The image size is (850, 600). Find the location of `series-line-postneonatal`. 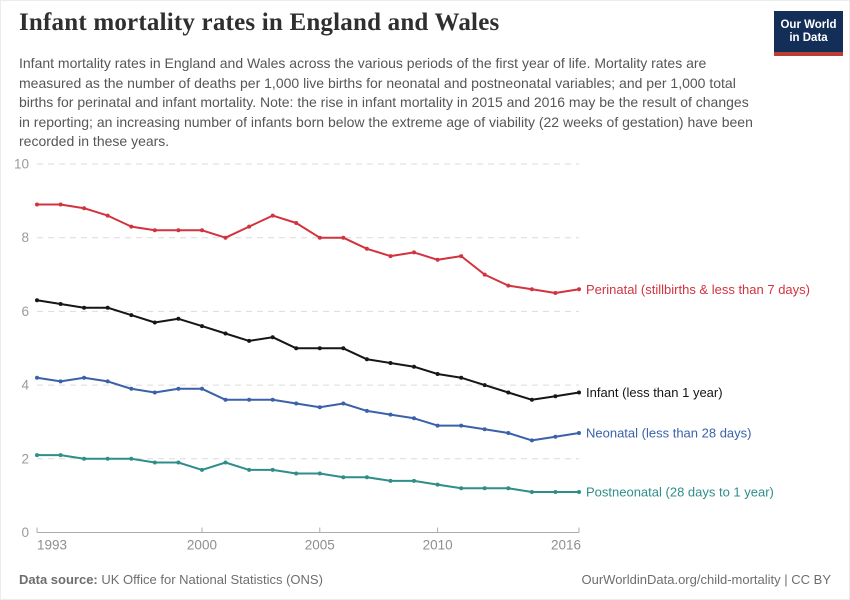

series-line-postneonatal is located at coordinates (308, 473).